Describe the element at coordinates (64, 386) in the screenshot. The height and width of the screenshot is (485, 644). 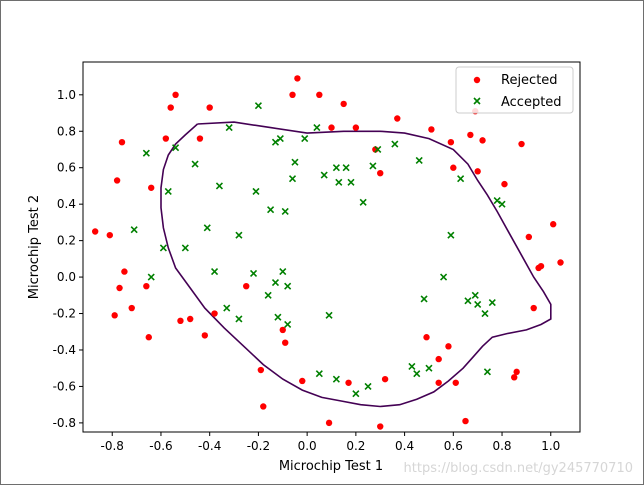
I see `y-tick-label: -0.6` at that location.